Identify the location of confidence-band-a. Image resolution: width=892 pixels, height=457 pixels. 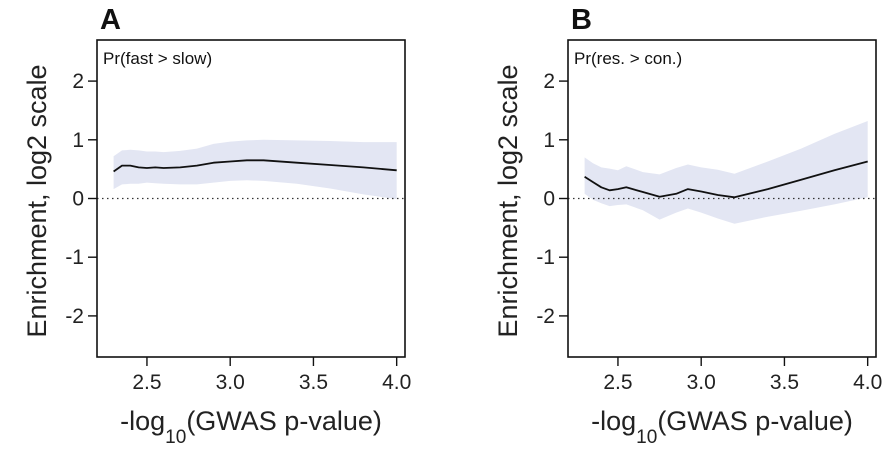
(255, 169).